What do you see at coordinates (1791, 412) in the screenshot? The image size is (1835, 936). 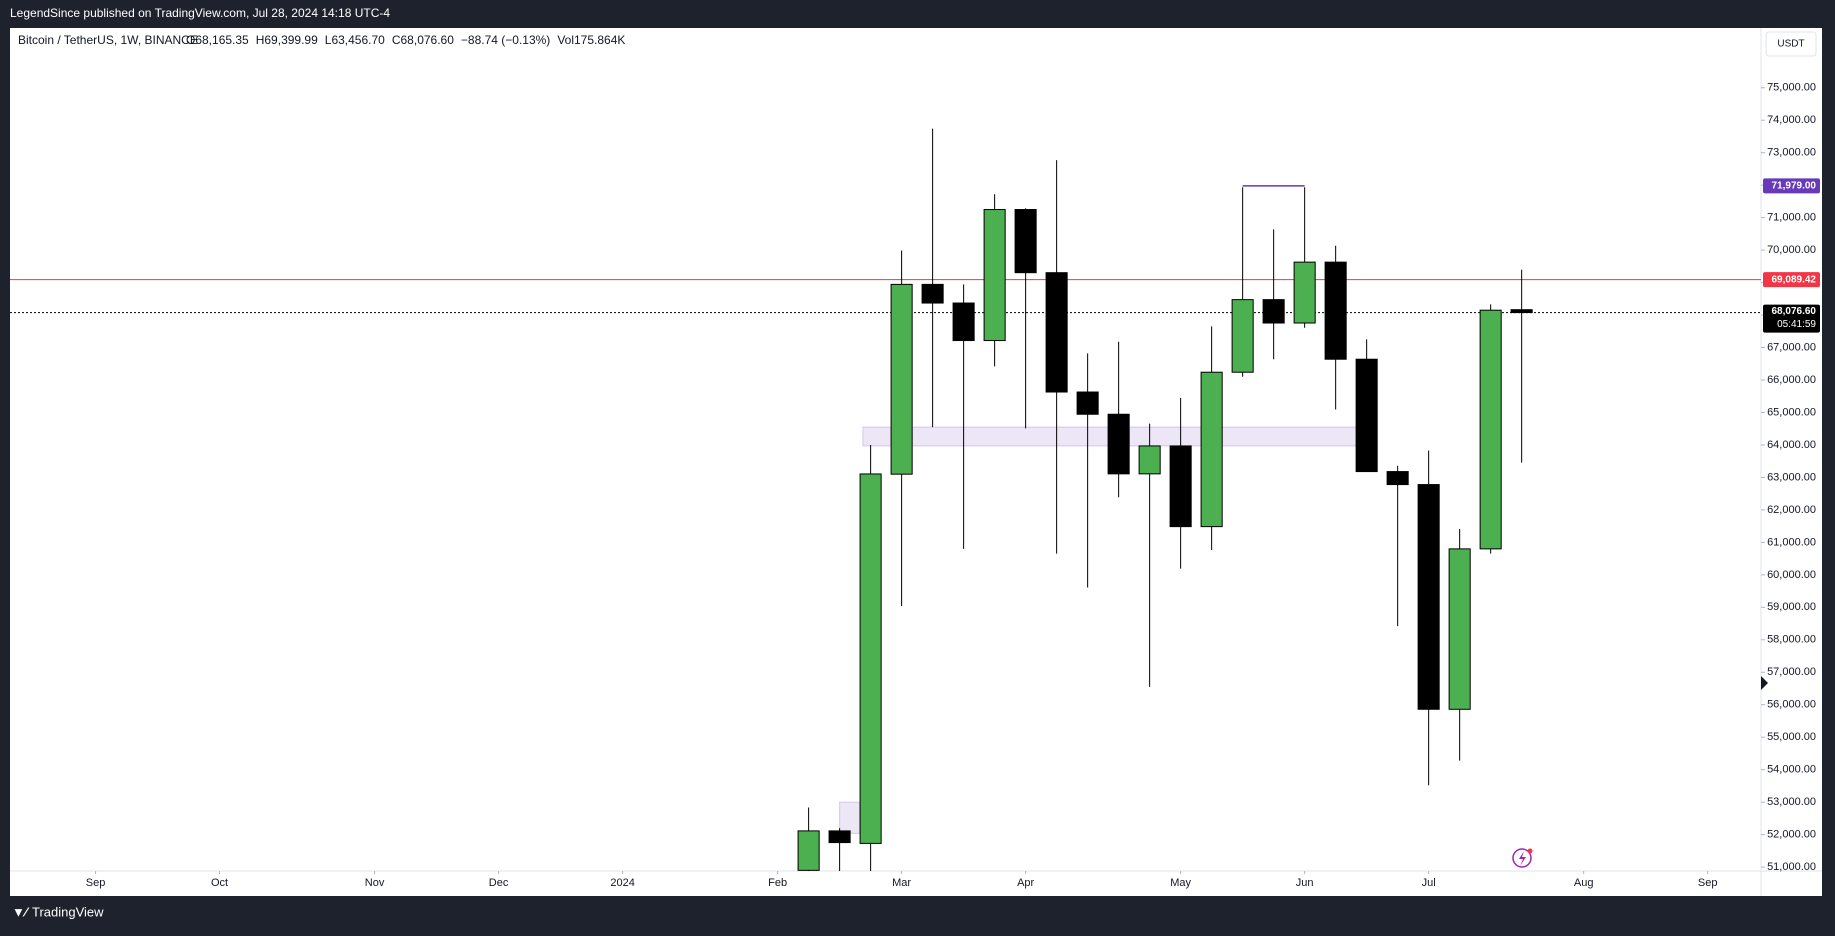 I see `y-tick-label: 65,000.00` at bounding box center [1791, 412].